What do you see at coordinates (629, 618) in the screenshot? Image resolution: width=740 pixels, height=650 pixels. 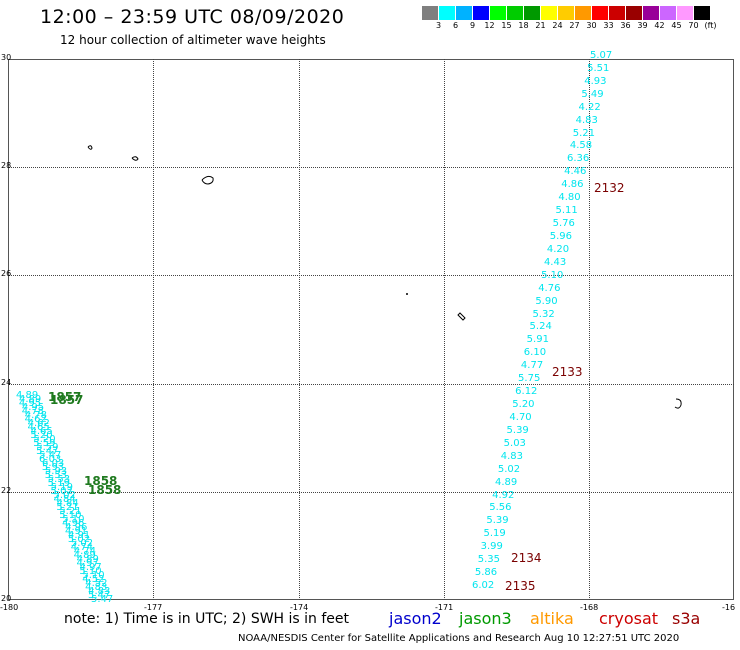 I see `satellite-legend-cryosat: cryosat` at bounding box center [629, 618].